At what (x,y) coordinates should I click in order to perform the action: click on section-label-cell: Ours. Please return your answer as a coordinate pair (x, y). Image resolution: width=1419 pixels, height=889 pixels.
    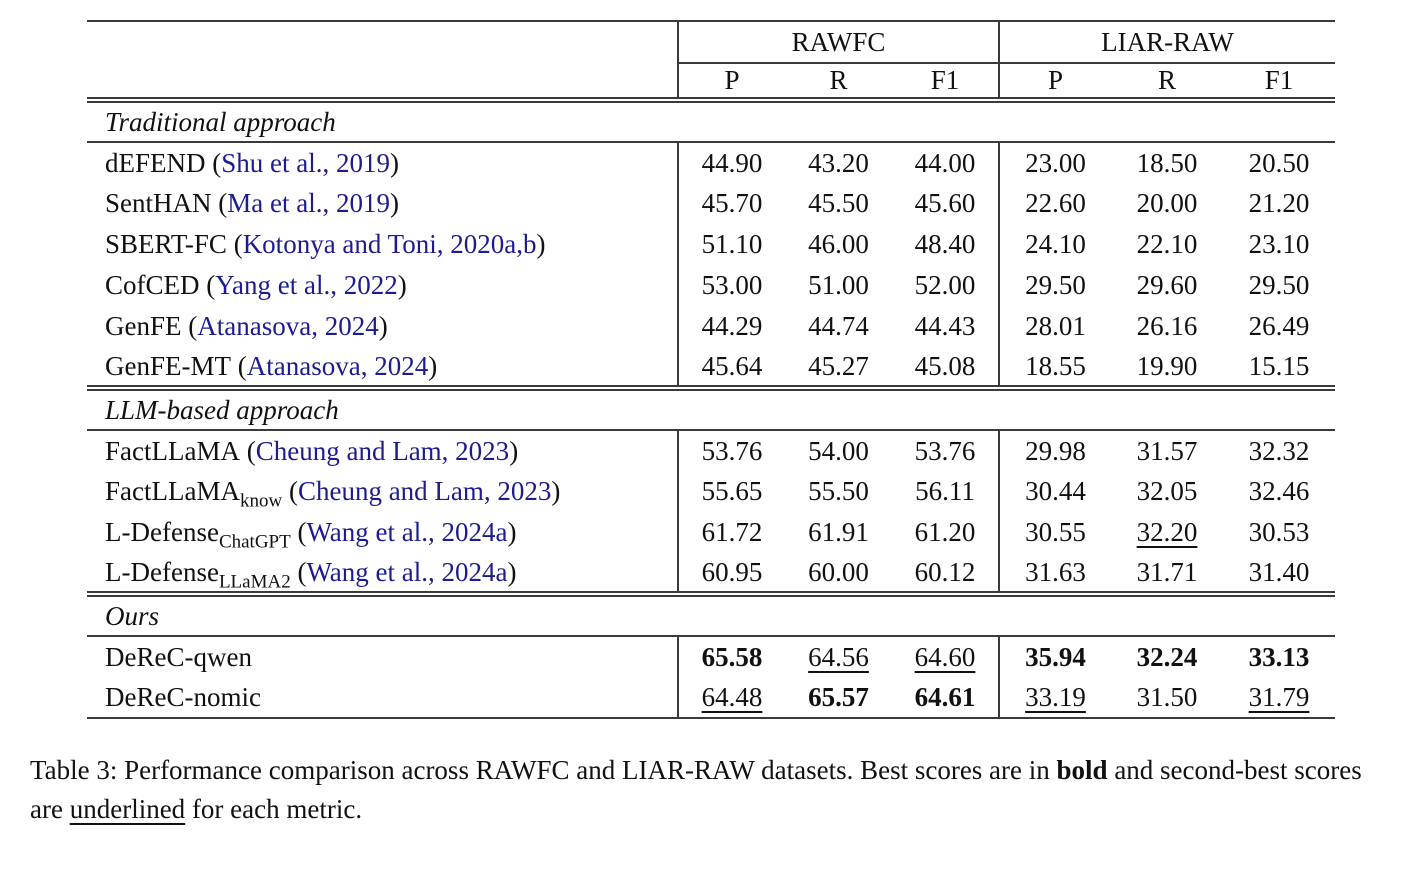
    Looking at the image, I should click on (711, 614).